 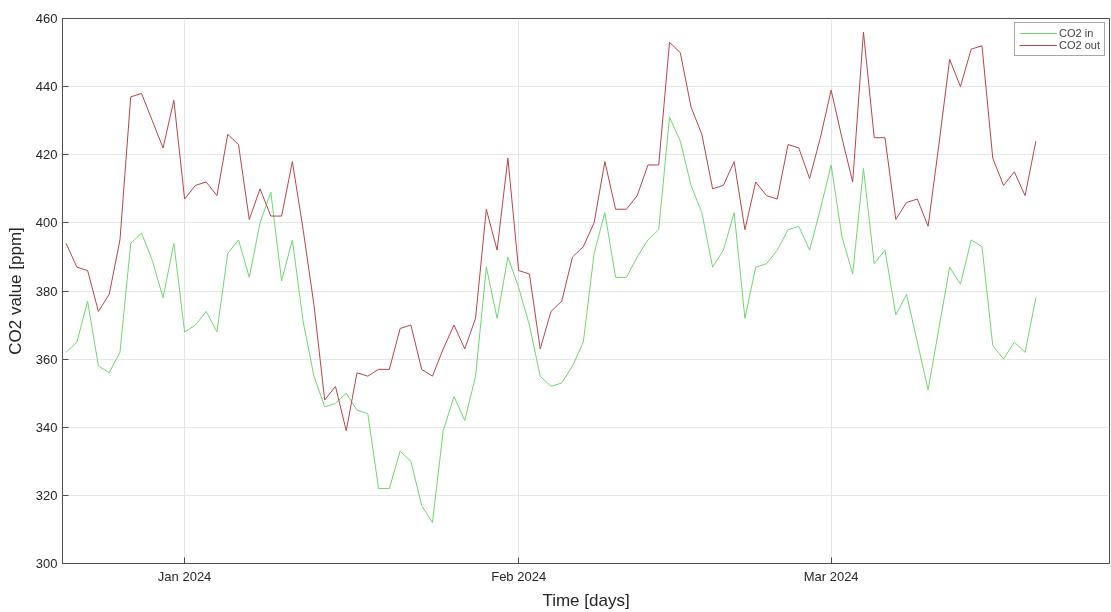 I want to click on y-tick-label: 300, so click(x=46, y=563).